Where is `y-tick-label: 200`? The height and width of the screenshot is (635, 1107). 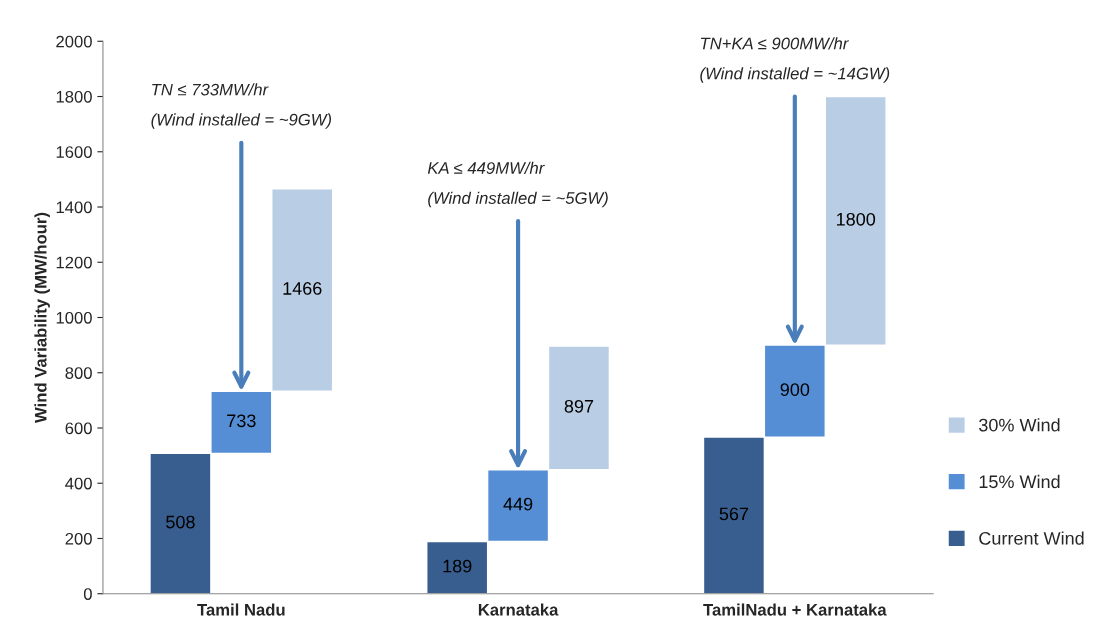
y-tick-label: 200 is located at coordinates (78, 538).